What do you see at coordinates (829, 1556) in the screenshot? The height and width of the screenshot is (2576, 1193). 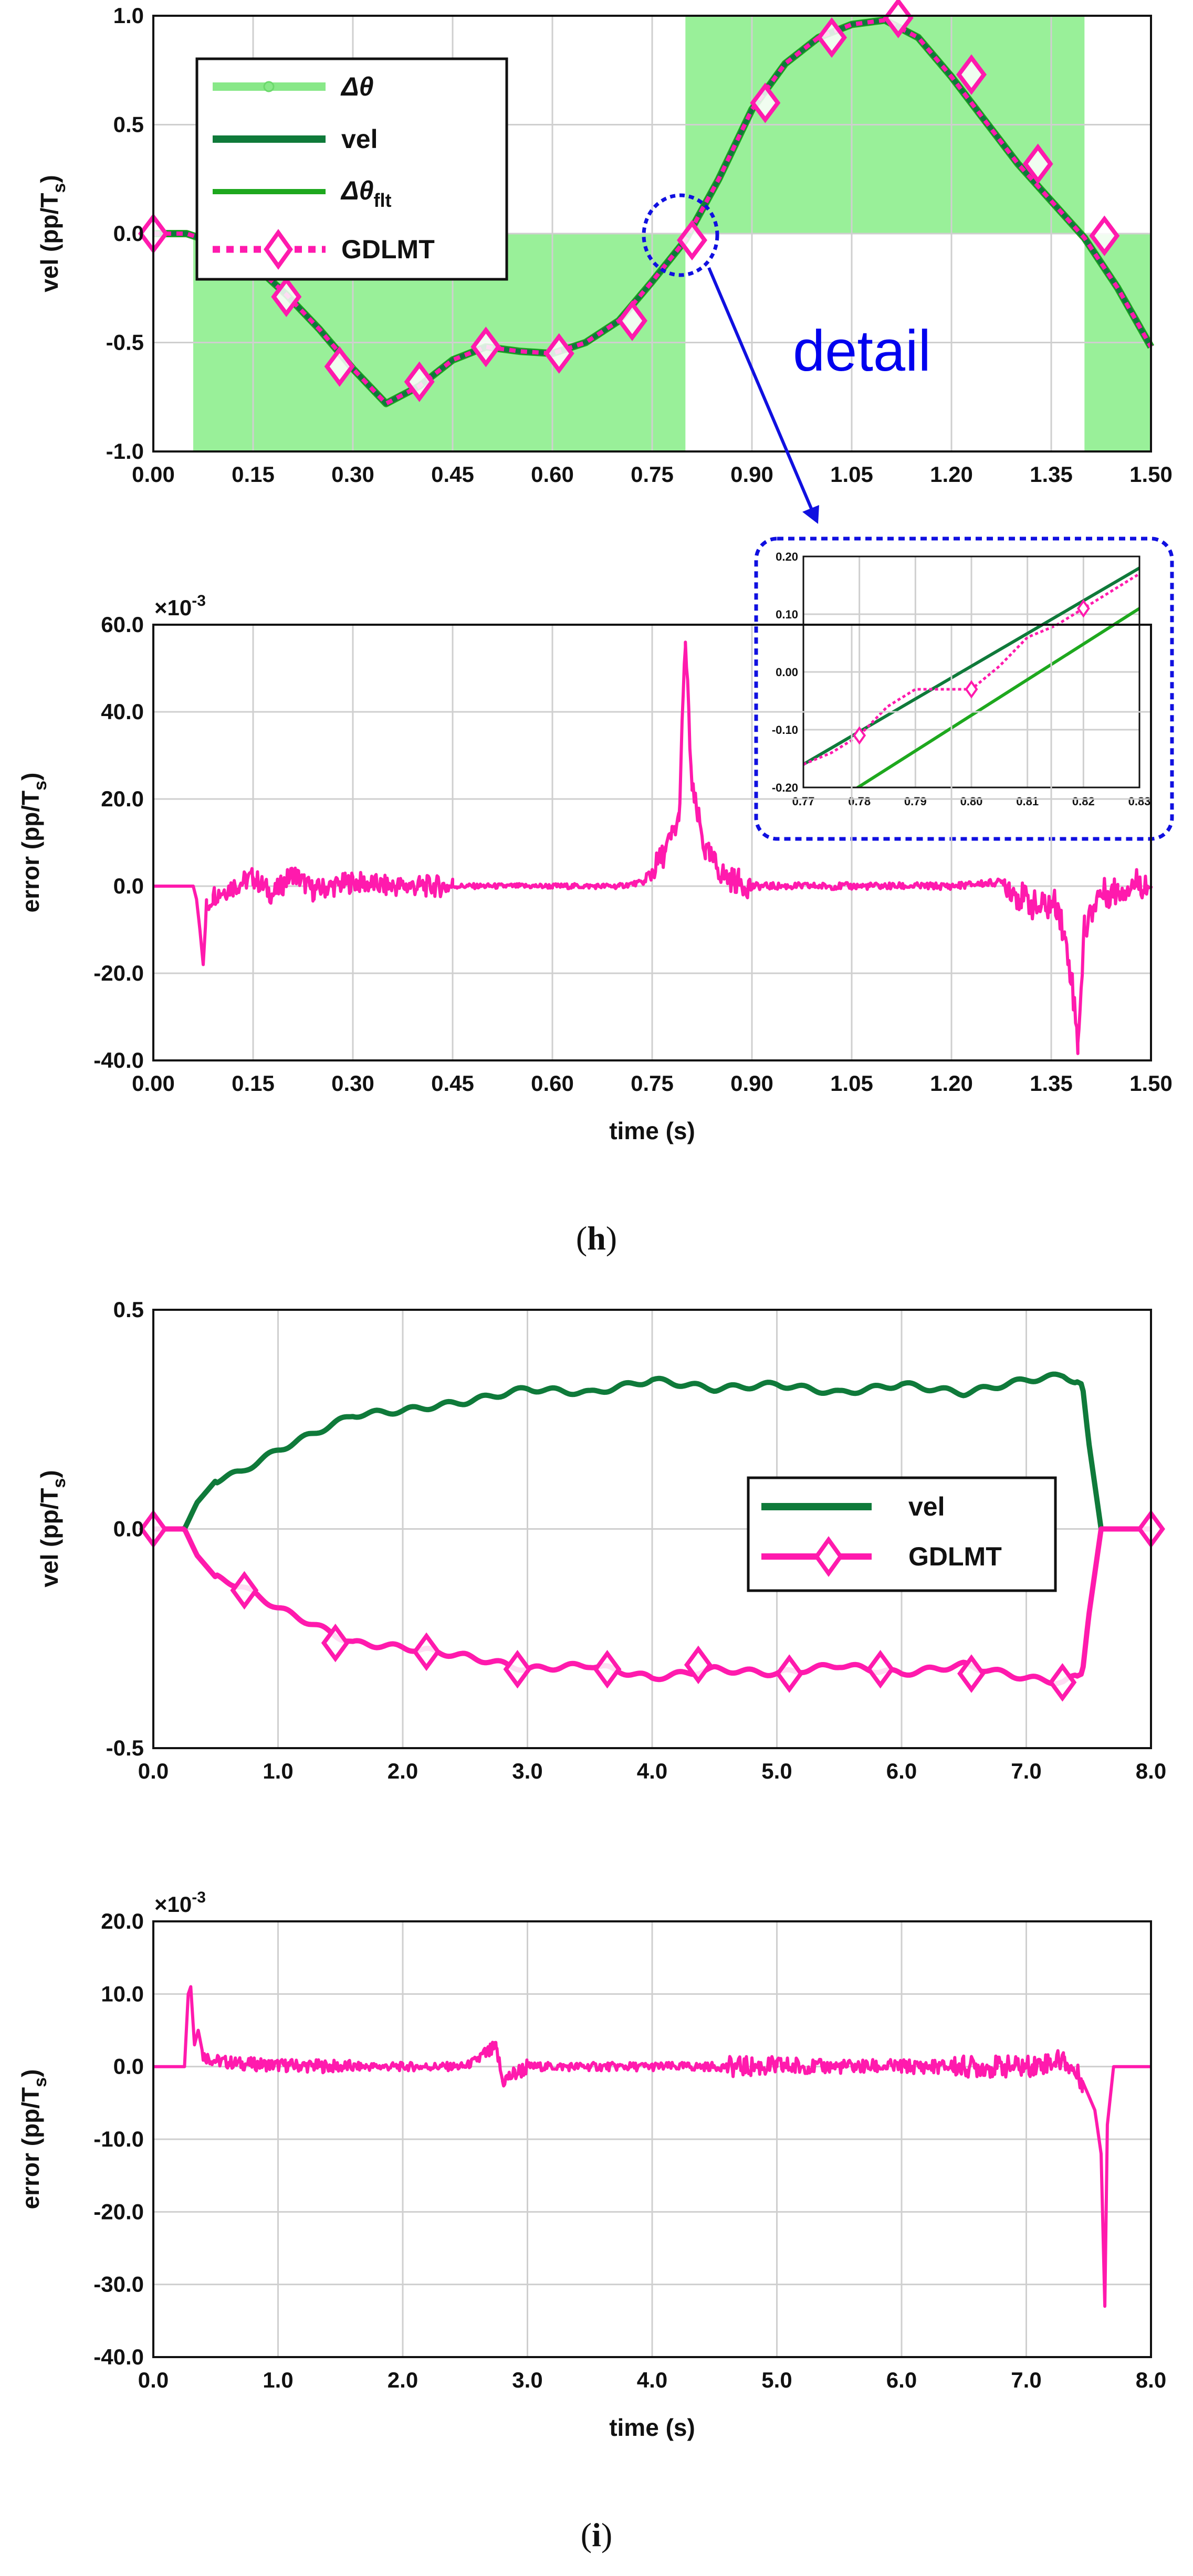 I see `legend-marker-gdlmt` at bounding box center [829, 1556].